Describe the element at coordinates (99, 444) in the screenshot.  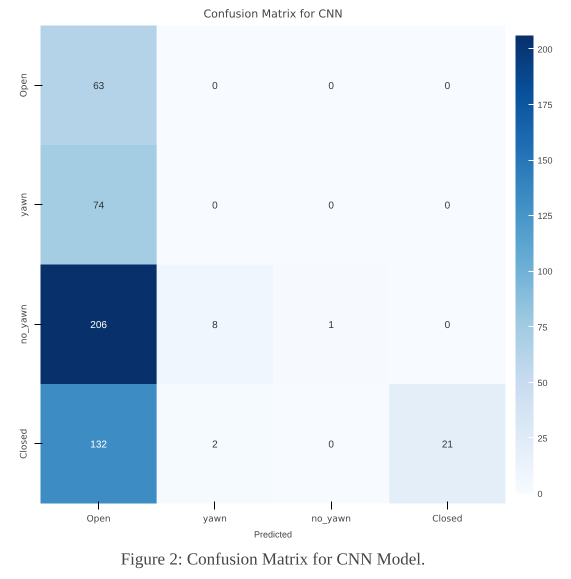
I see `data-label: 132` at that location.